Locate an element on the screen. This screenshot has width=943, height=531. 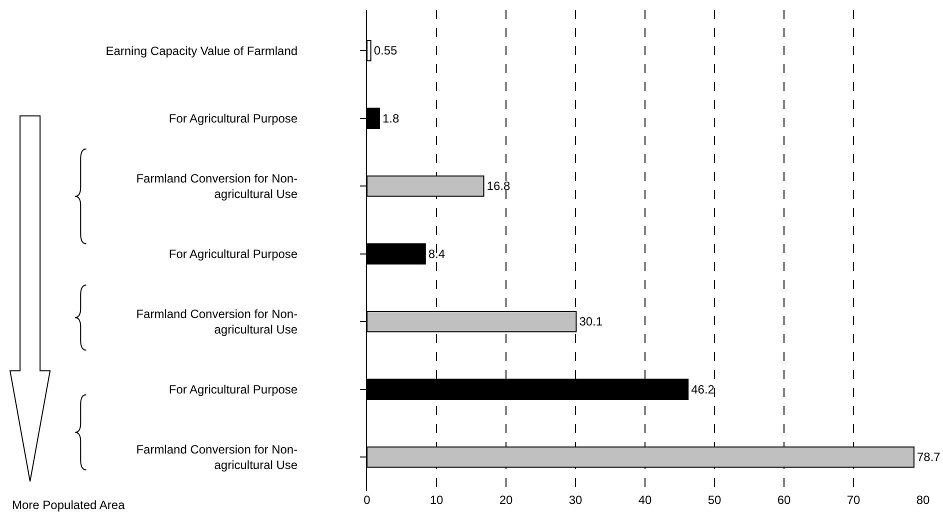
x-tick-label: 80 is located at coordinates (923, 500).